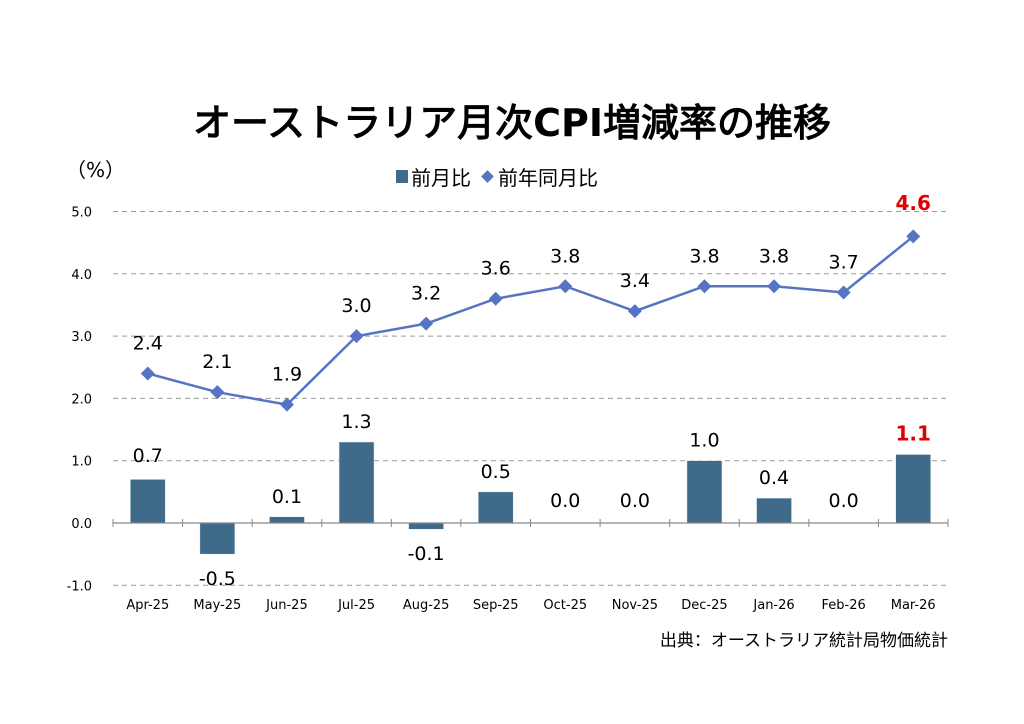  I want to click on bar-data-label: 0.7, so click(148, 456).